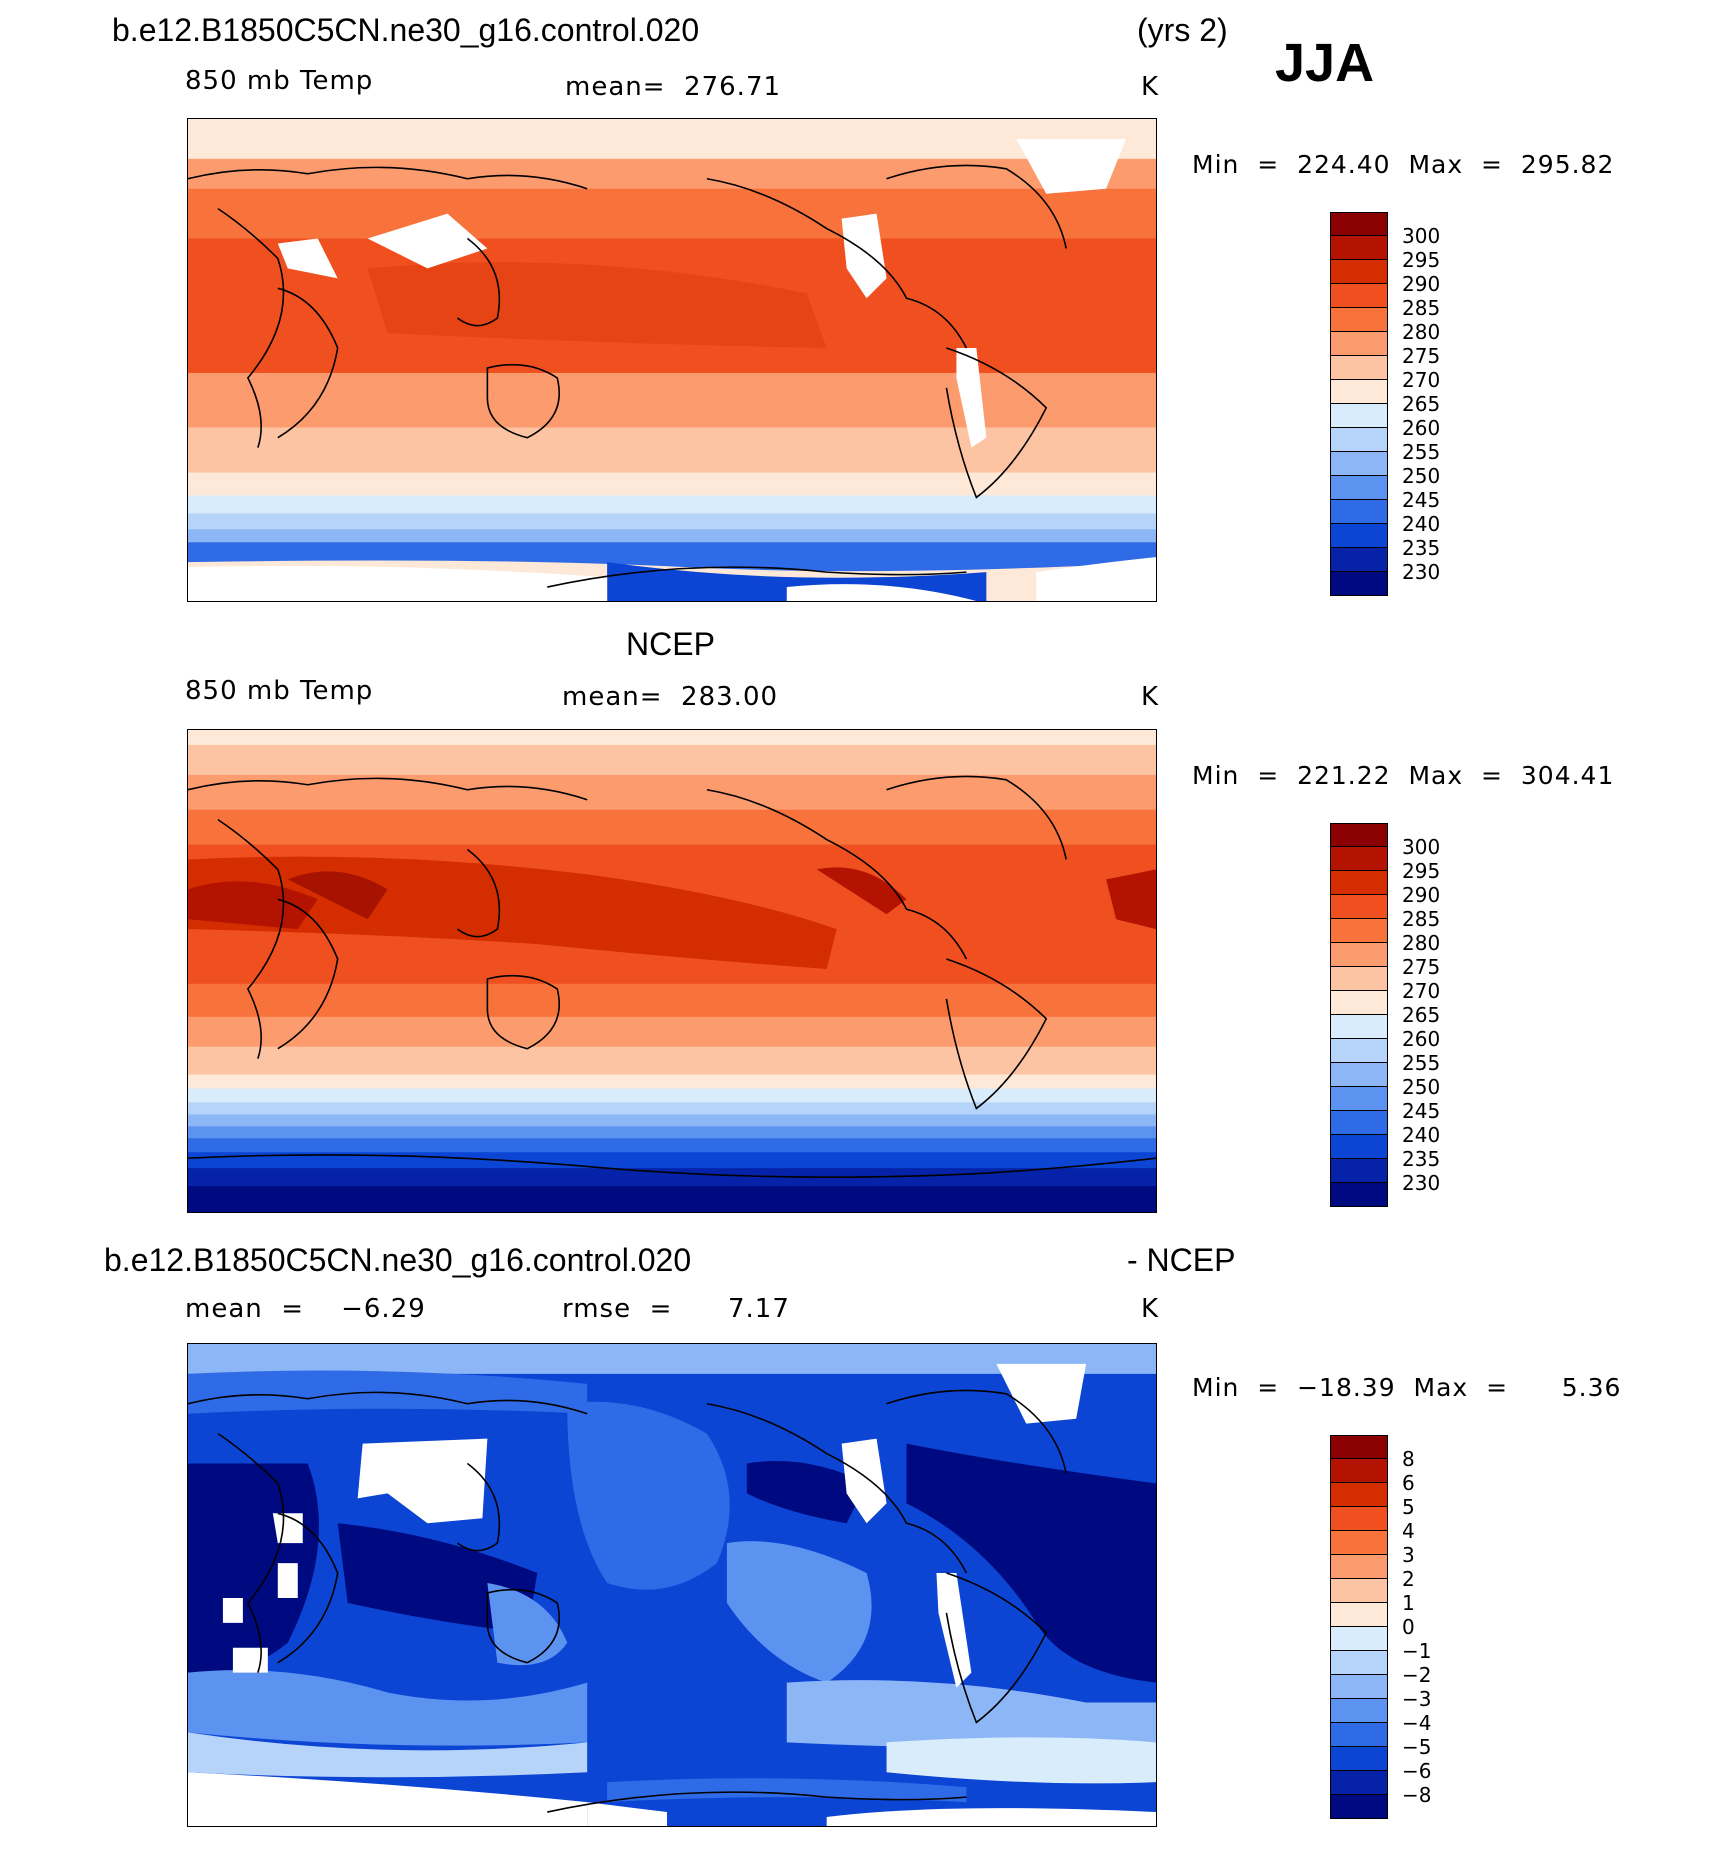 The width and height of the screenshot is (1710, 1869). I want to click on panel2-variable: 850 mb Temp, so click(279, 691).